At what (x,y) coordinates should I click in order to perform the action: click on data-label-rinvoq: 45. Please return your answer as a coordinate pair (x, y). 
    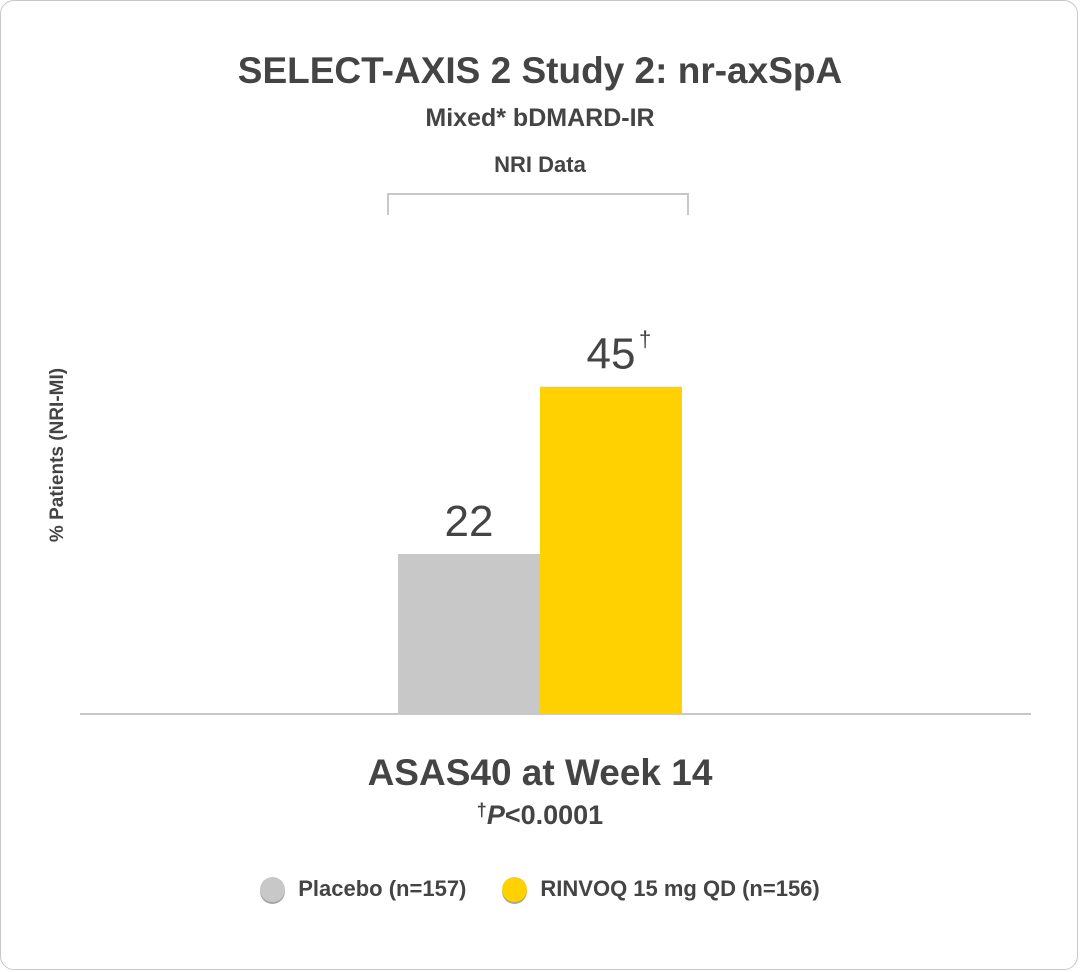
    Looking at the image, I should click on (611, 354).